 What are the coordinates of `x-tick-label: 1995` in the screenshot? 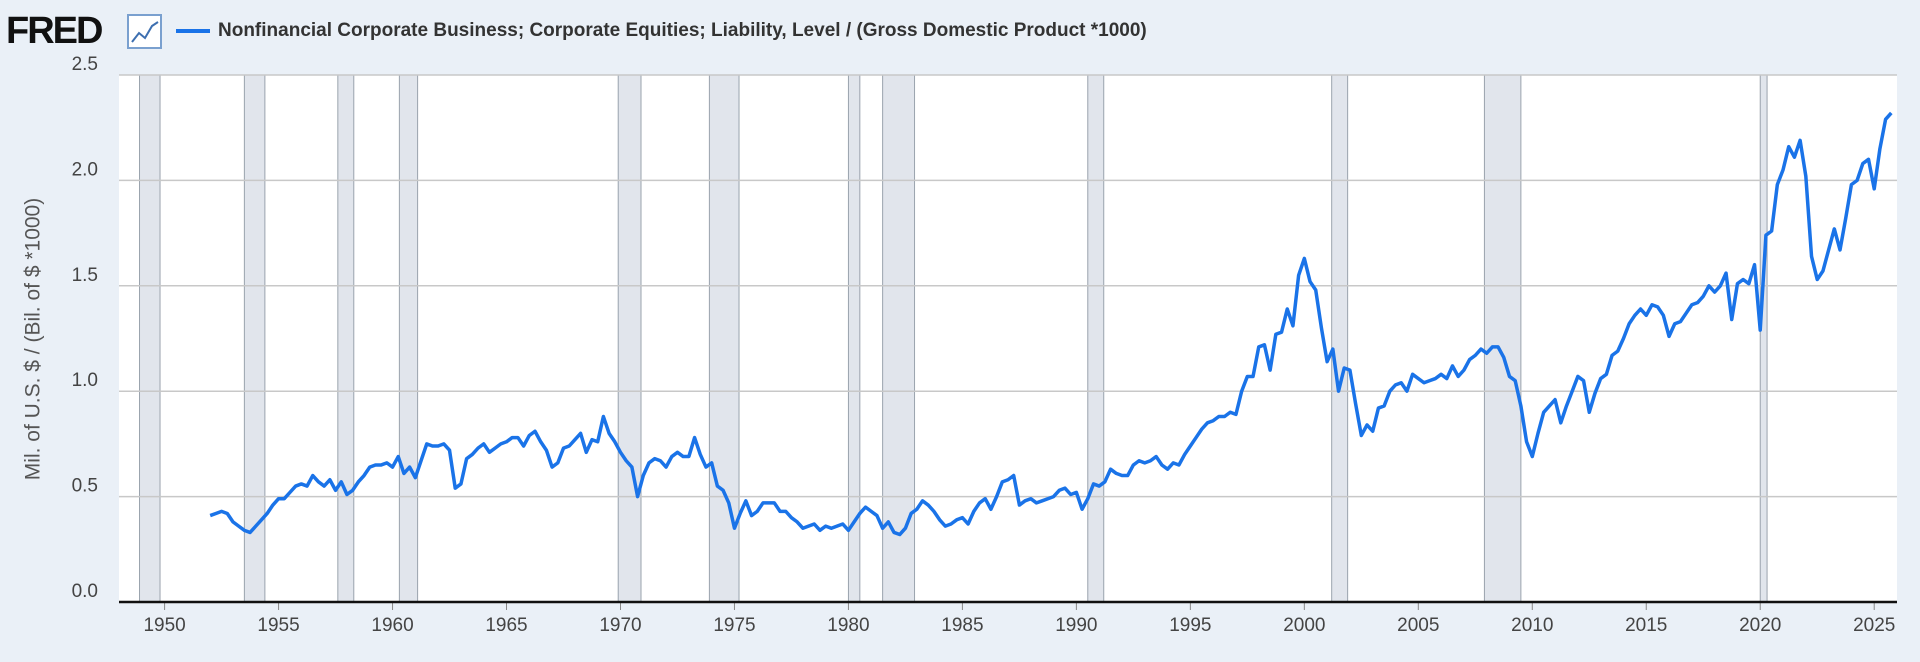 It's located at (1190, 625).